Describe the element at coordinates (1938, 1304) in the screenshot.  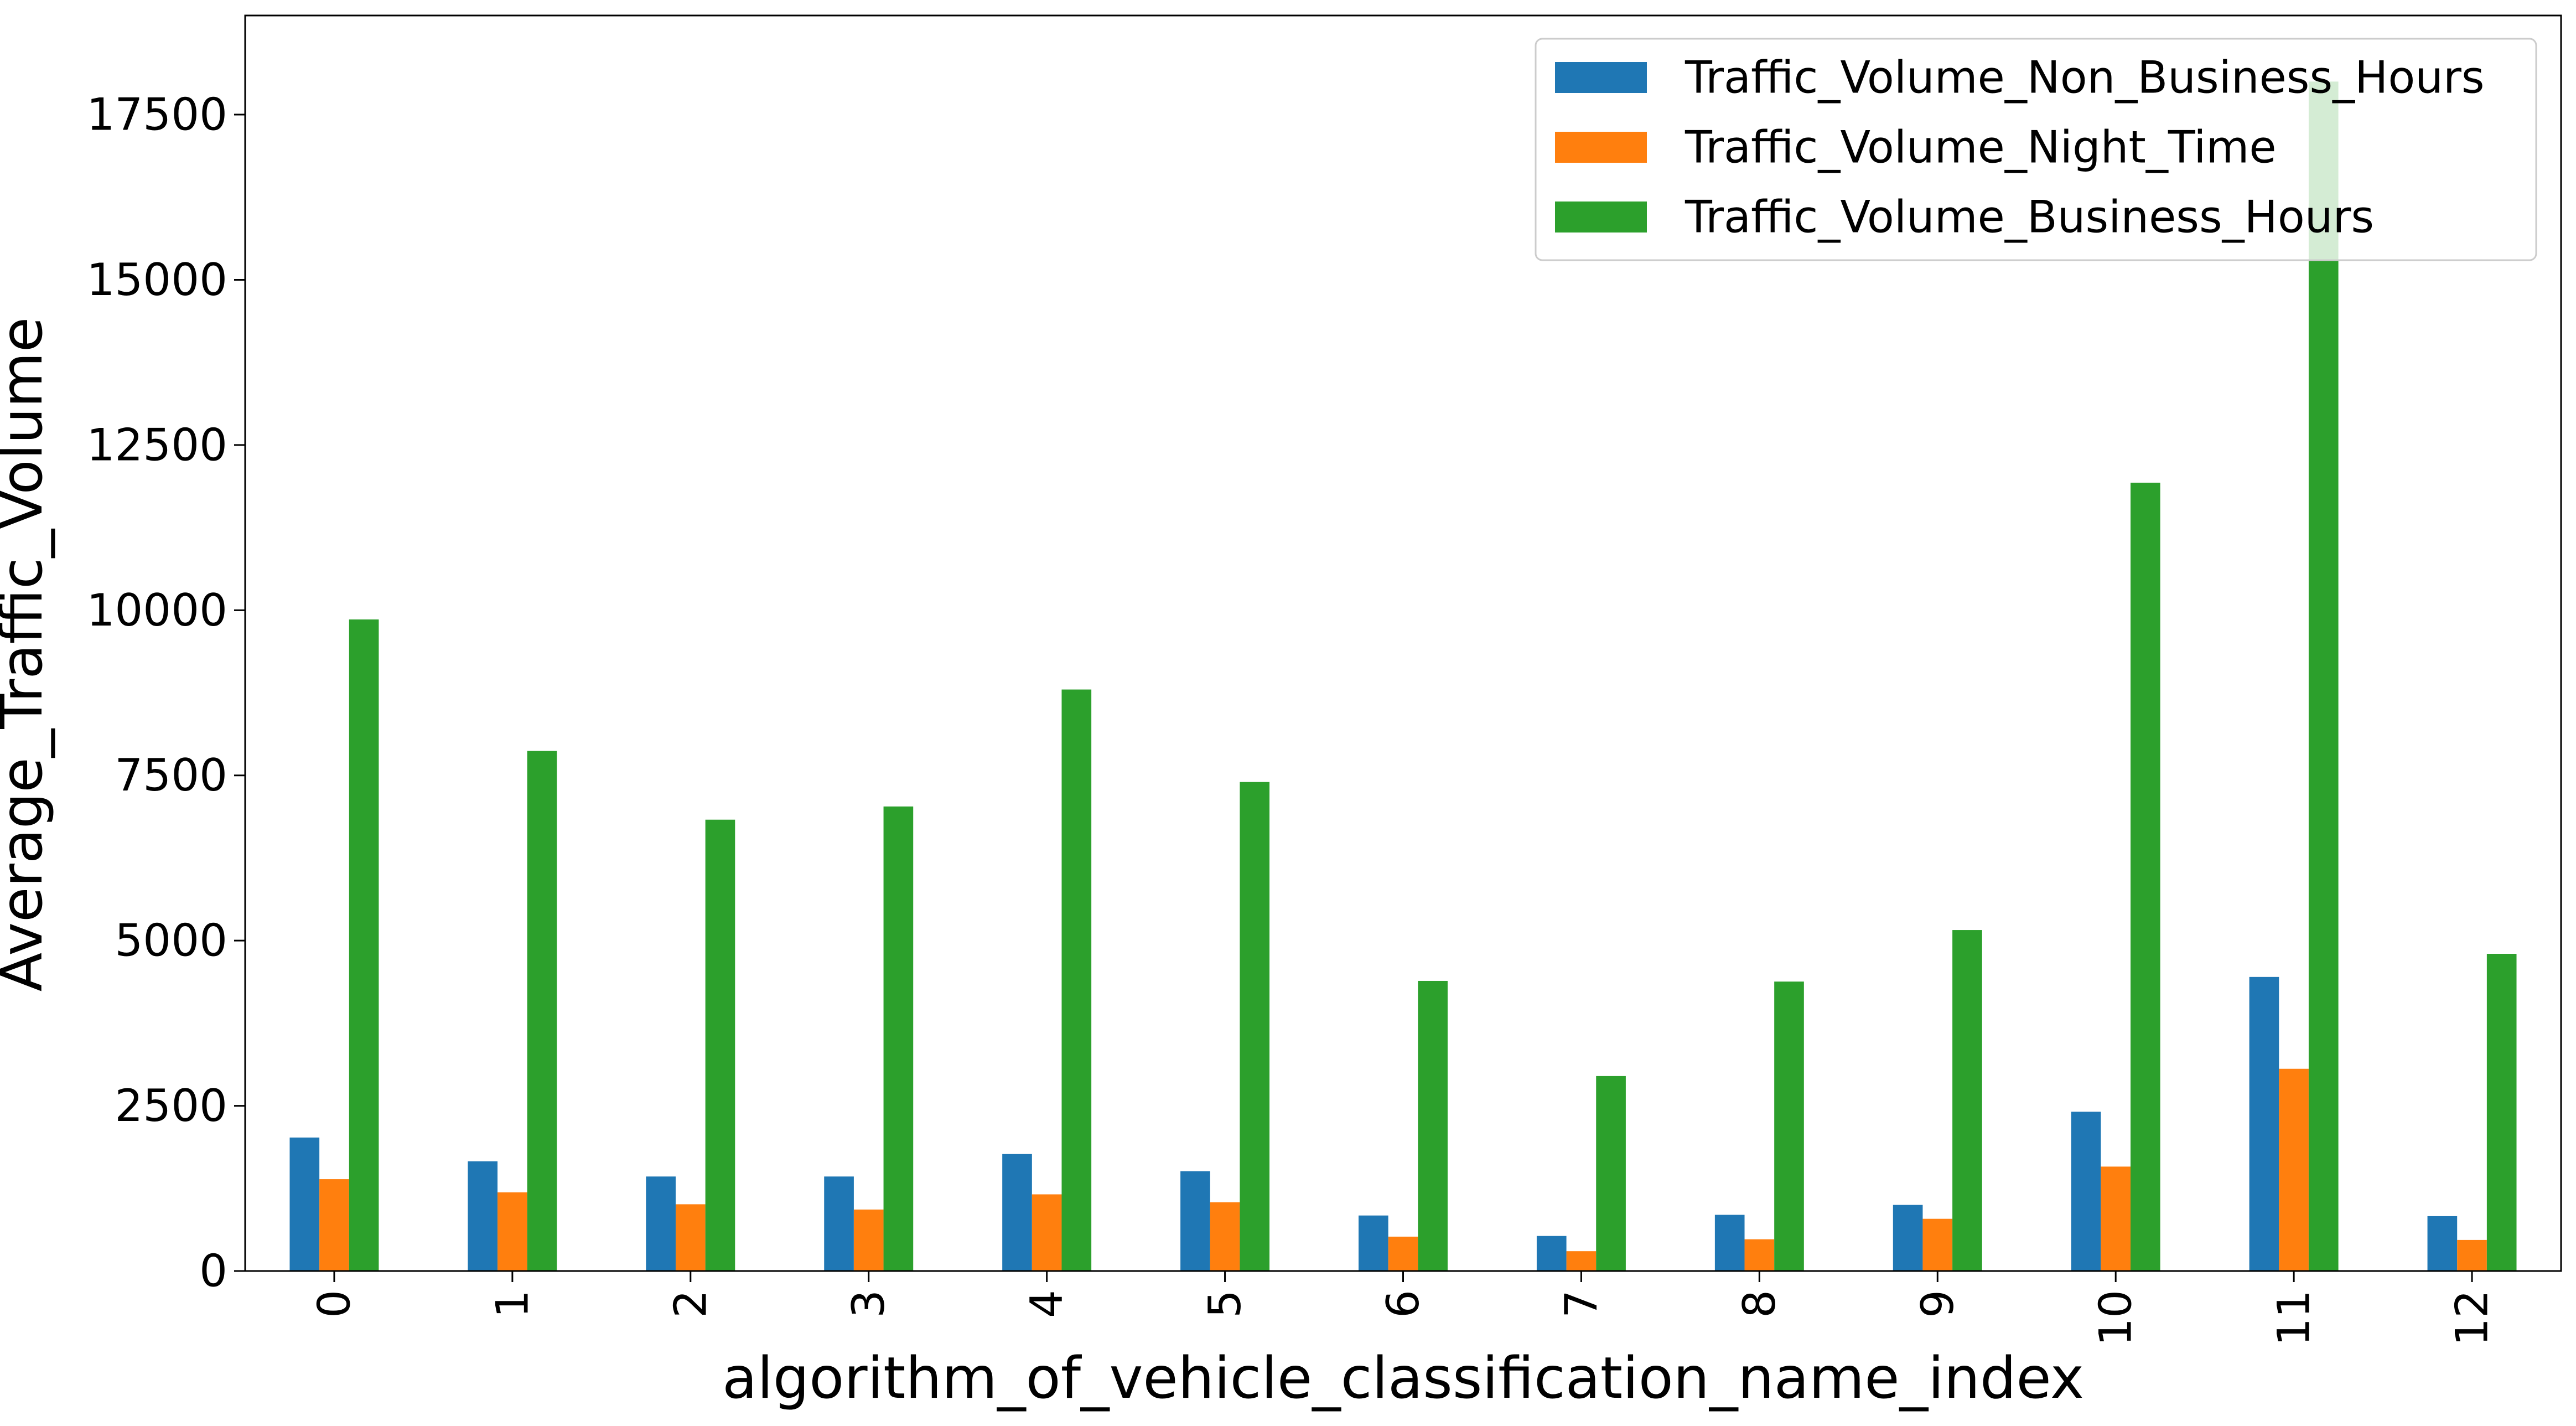
I see `x-tick-label: 9` at that location.